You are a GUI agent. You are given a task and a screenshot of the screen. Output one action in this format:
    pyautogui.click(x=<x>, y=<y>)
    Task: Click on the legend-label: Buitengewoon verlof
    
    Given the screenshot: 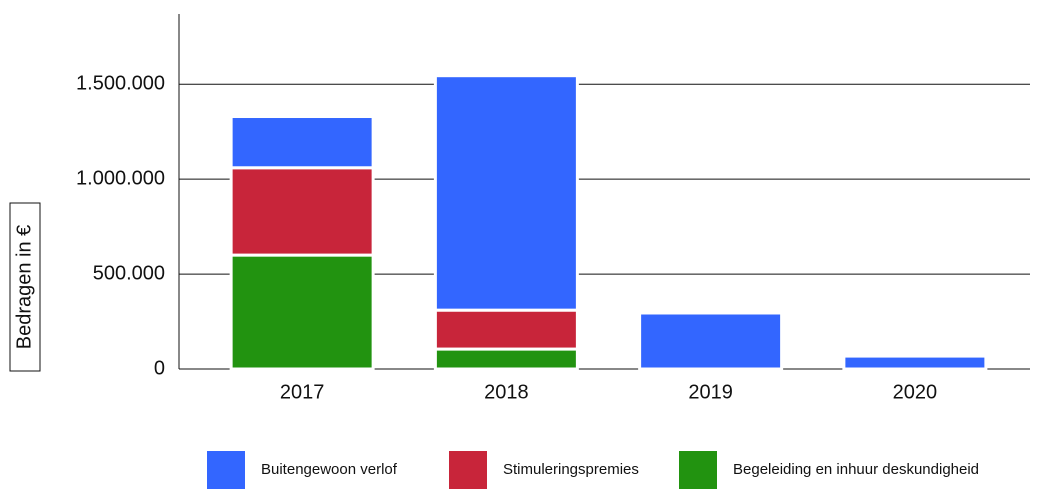 What is the action you would take?
    pyautogui.click(x=329, y=469)
    